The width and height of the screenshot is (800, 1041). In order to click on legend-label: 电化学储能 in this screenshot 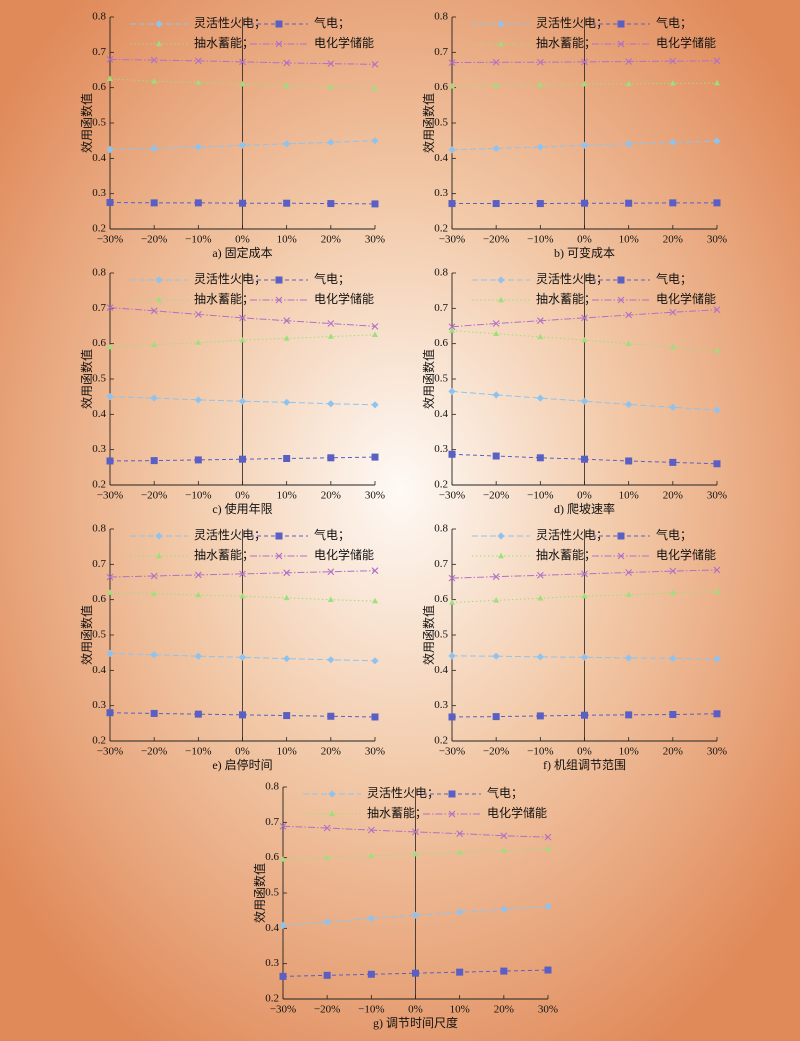, I will do `click(344, 554)`.